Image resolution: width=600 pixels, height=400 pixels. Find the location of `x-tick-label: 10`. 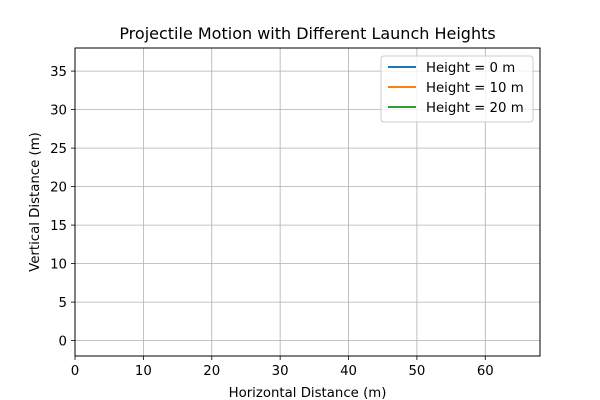

x-tick-label: 10 is located at coordinates (143, 371).